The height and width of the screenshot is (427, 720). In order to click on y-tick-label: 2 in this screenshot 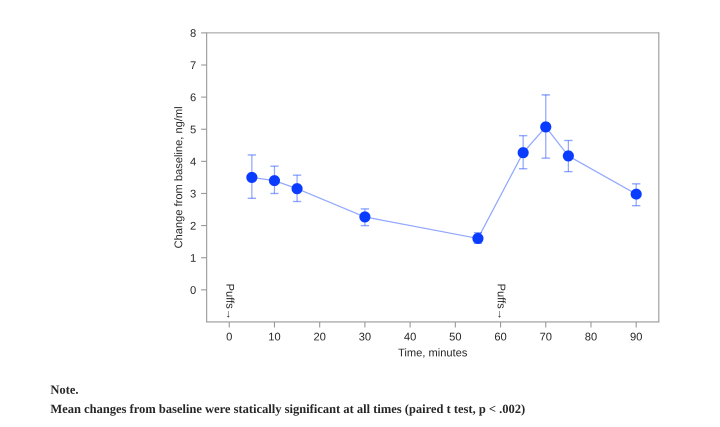, I will do `click(193, 226)`.